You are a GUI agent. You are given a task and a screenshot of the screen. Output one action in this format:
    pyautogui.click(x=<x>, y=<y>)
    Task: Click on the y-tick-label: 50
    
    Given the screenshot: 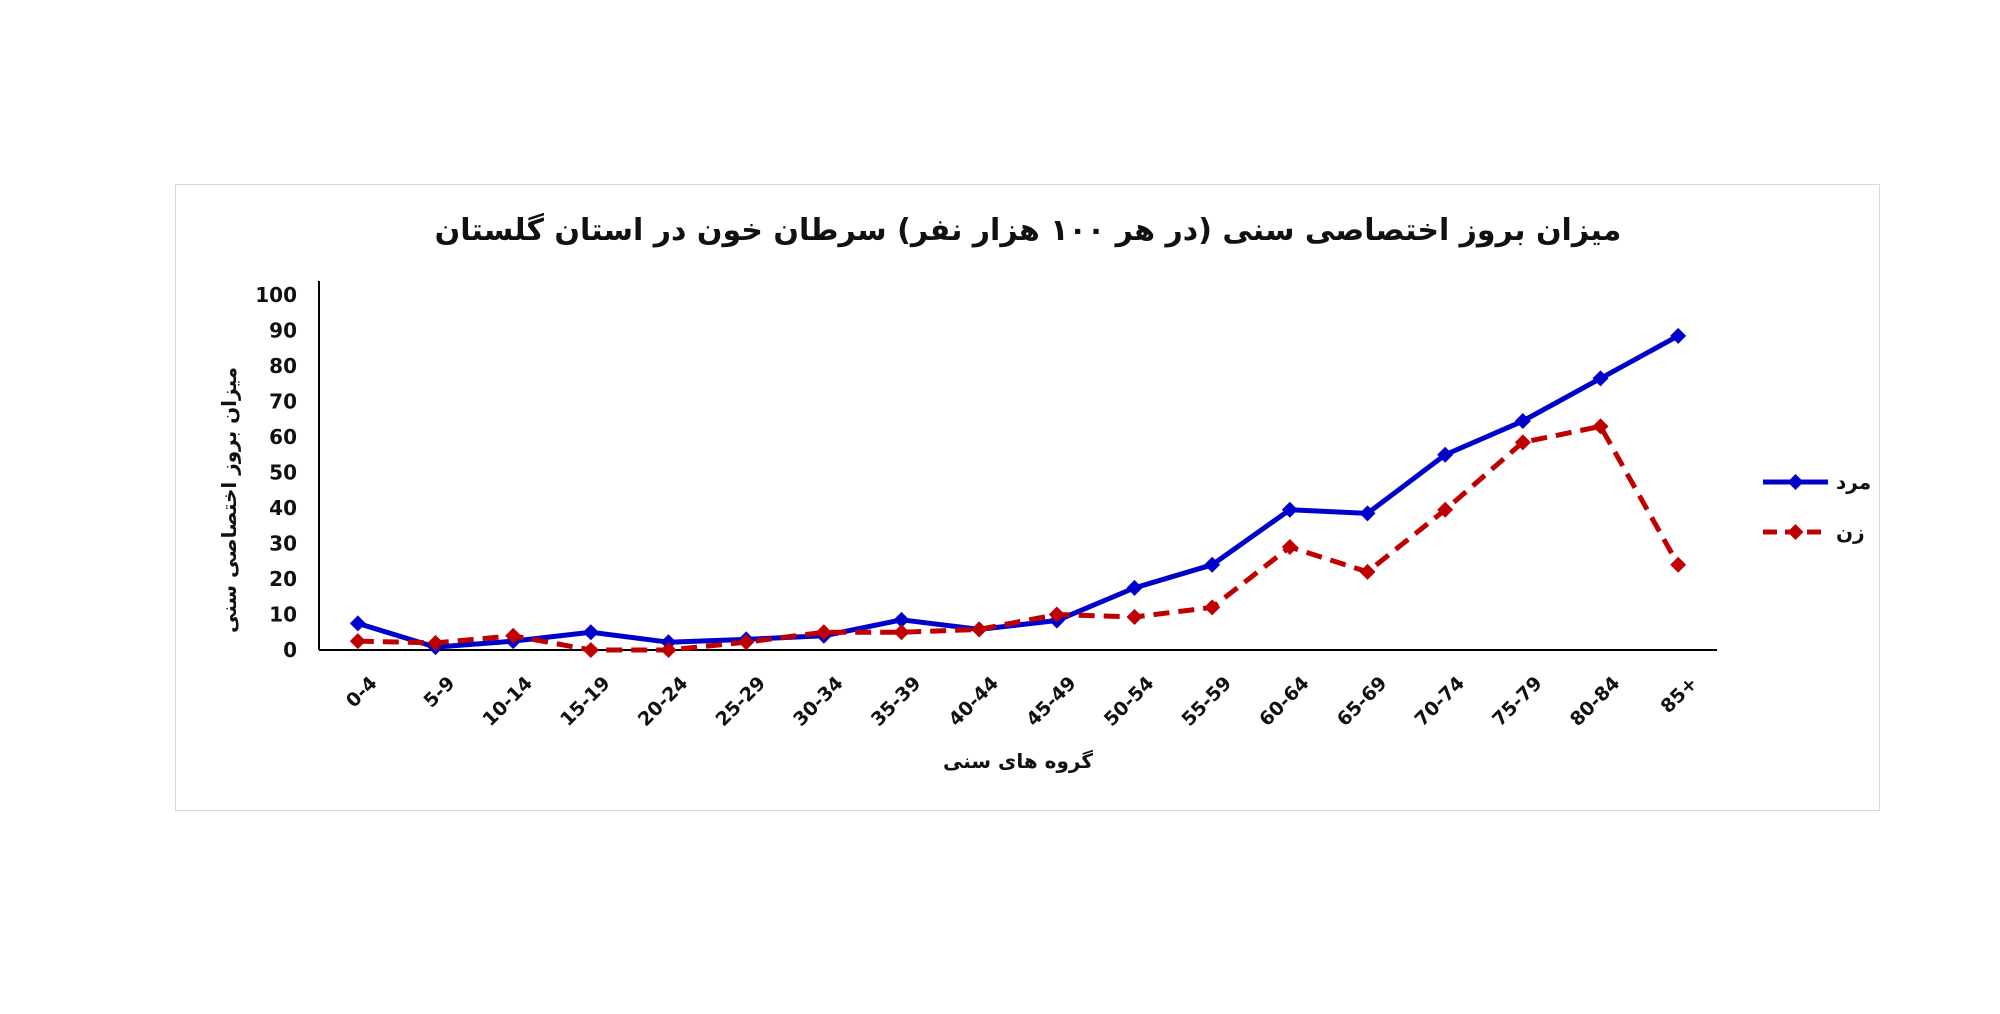 What is the action you would take?
    pyautogui.click(x=283, y=473)
    